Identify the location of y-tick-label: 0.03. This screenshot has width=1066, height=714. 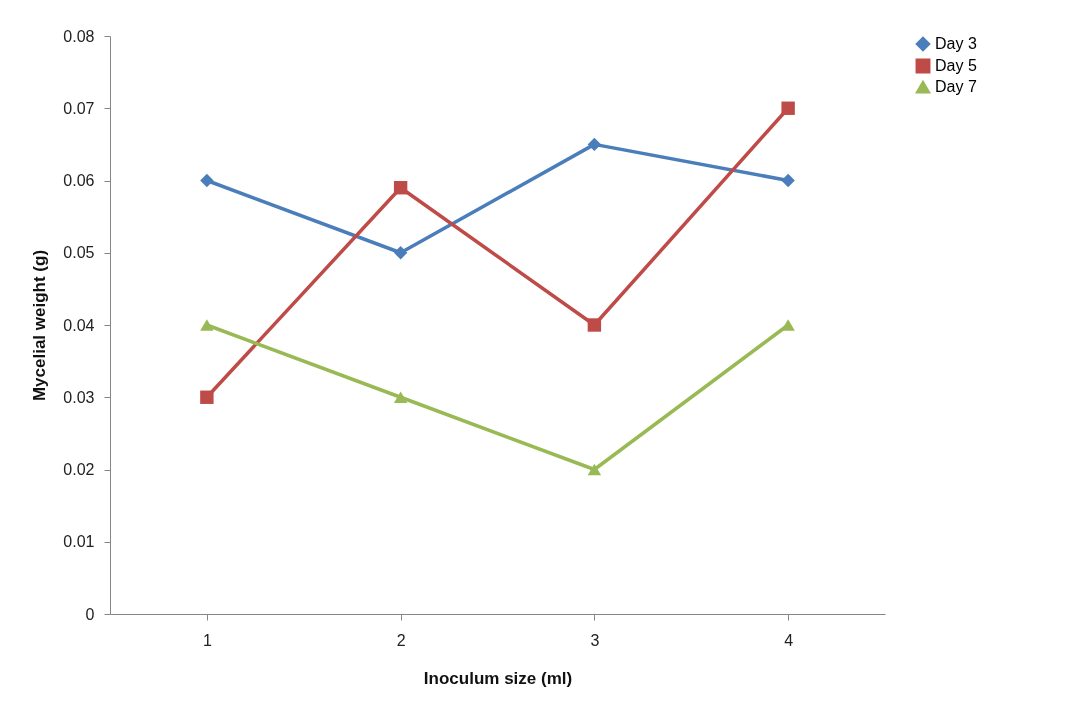
(79, 397).